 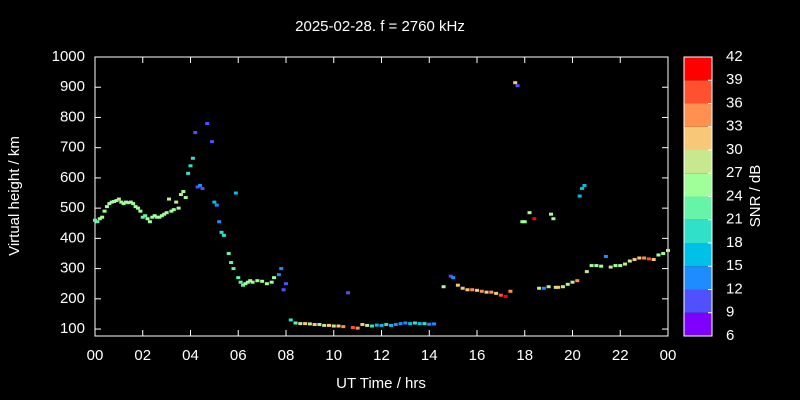 I want to click on colorbar-tick-label: 24, so click(x=734, y=195).